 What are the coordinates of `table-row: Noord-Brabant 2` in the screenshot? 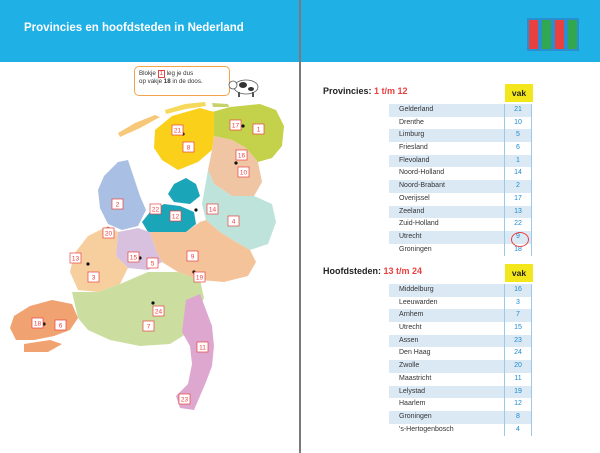 It's located at (460, 186).